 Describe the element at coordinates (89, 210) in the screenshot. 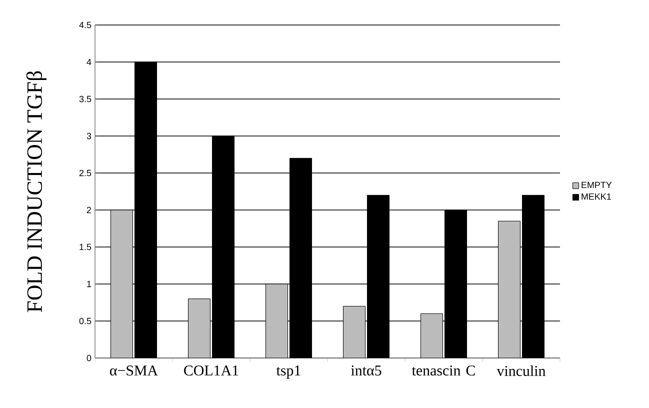

I see `y-tick-label: 2` at that location.